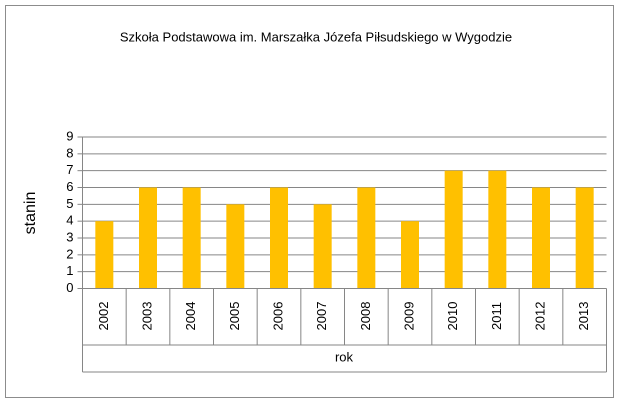  I want to click on y-axis-label: stanin, so click(30, 213).